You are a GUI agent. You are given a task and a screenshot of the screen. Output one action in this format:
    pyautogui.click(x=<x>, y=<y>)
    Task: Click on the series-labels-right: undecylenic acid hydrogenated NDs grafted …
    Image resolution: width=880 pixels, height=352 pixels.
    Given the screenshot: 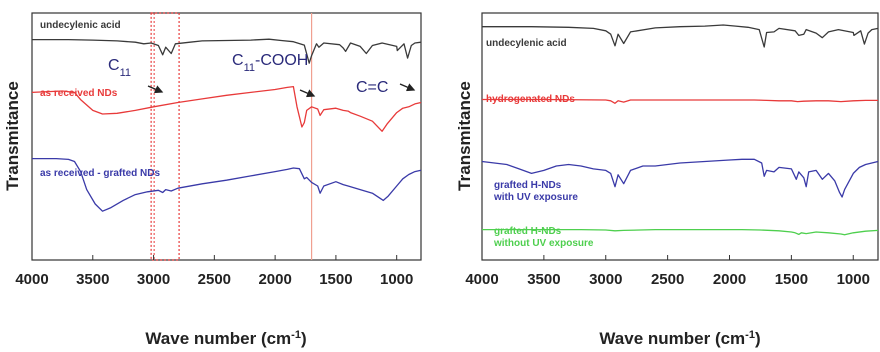 What is the action you would take?
    pyautogui.click(x=540, y=143)
    